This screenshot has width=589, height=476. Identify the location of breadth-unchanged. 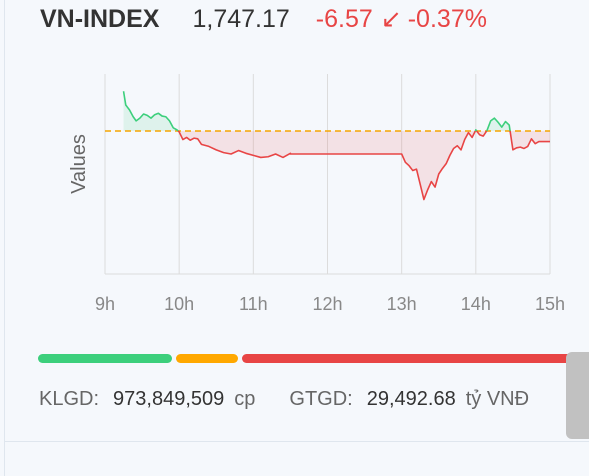
(207, 358).